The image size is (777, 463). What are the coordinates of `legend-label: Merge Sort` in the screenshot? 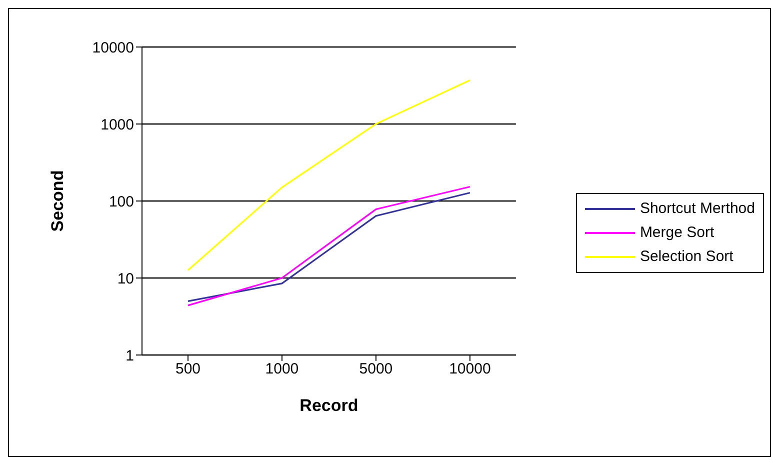 It's located at (677, 232).